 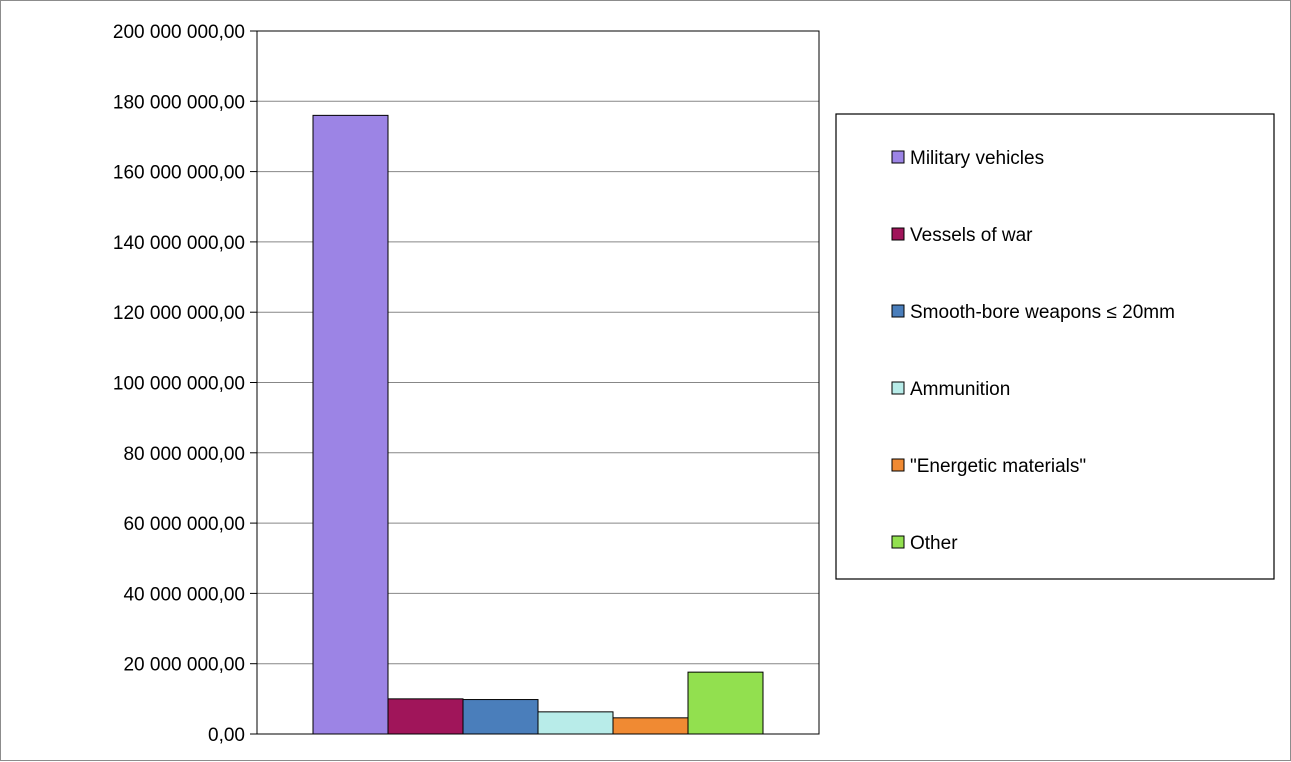 I want to click on y-tick-label: 200 000 000,00, so click(x=179, y=32).